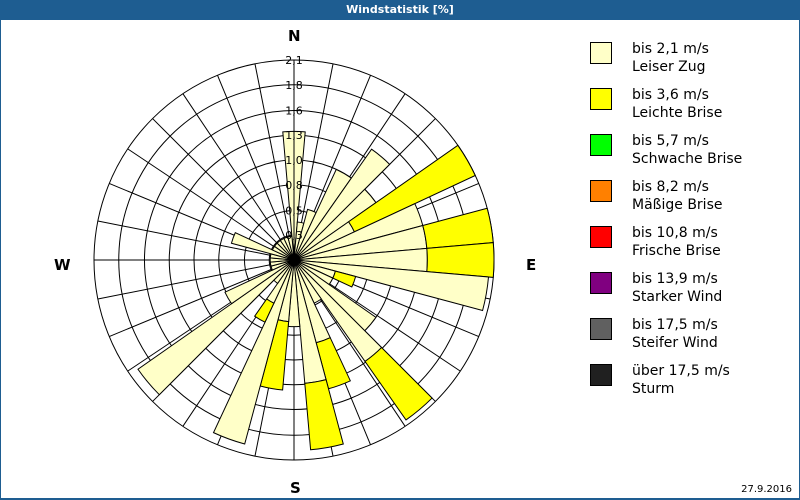 This screenshot has width=800, height=500. What do you see at coordinates (62, 265) in the screenshot?
I see `compass-west-label: W` at bounding box center [62, 265].